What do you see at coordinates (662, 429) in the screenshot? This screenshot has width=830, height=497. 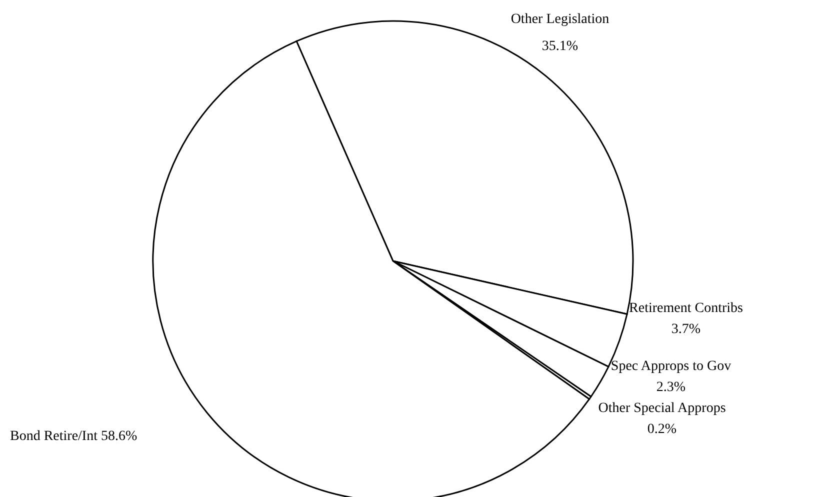 I see `data-label: 0.2%` at bounding box center [662, 429].